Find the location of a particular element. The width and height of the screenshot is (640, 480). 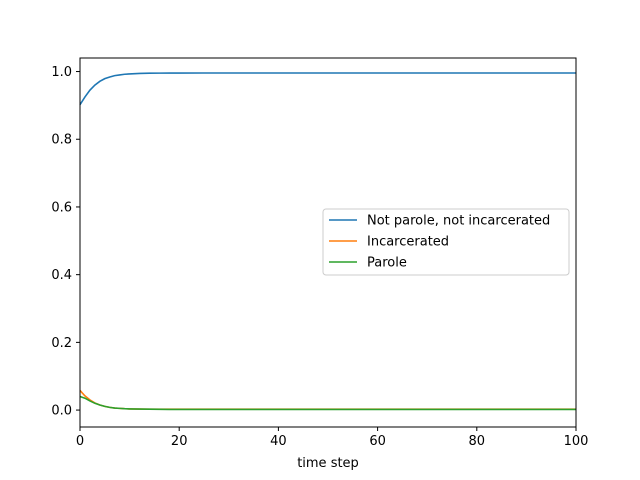

y-tick-label: 0.8 is located at coordinates (61, 140).